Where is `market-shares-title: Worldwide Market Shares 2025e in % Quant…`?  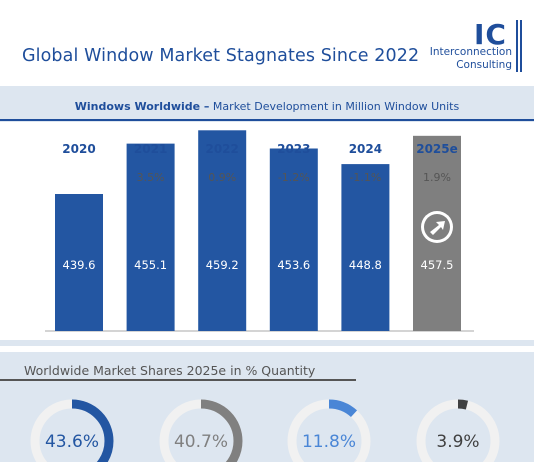 market-shares-title: Worldwide Market Shares 2025e in % Quant… is located at coordinates (170, 370).